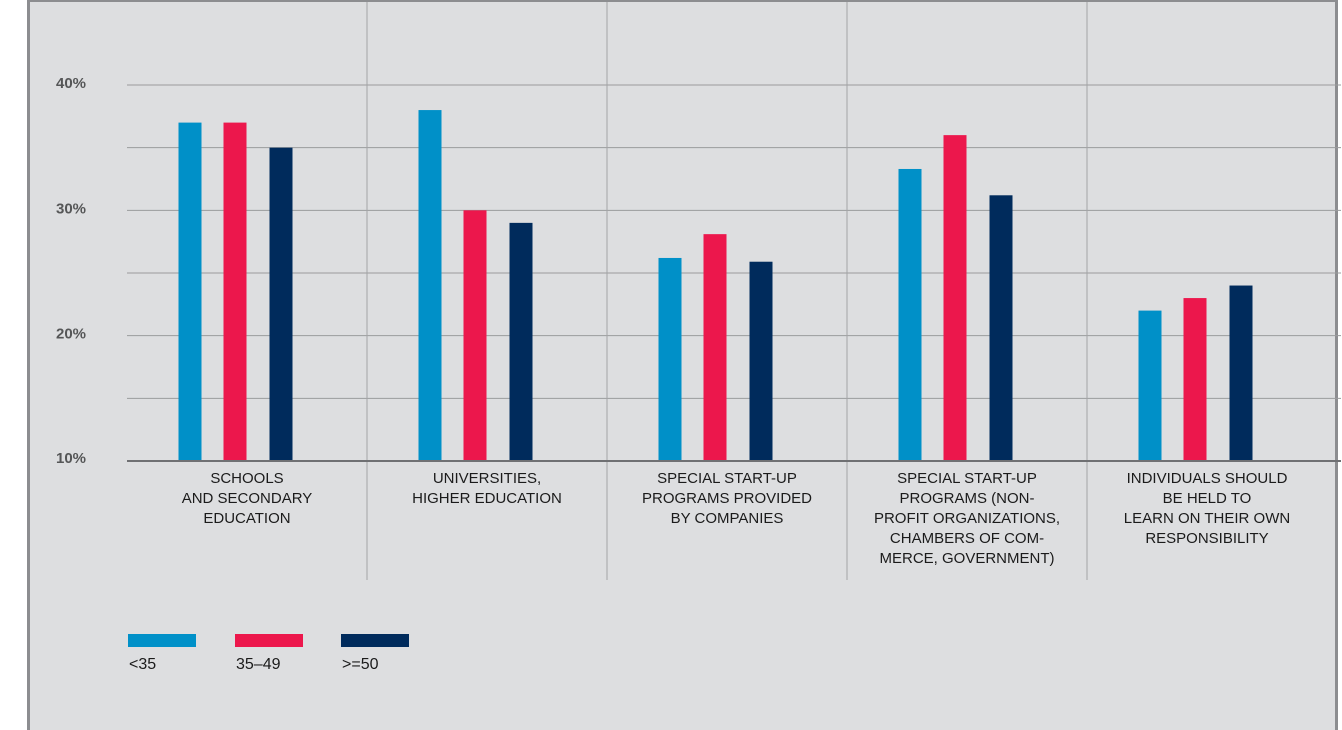 The image size is (1342, 730). What do you see at coordinates (71, 334) in the screenshot?
I see `y-tick-label: 20%` at bounding box center [71, 334].